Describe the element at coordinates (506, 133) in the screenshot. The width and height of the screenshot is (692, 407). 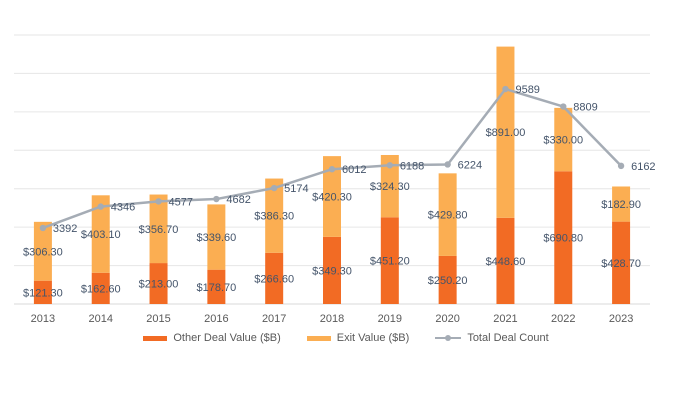
I see `data-label-exit-value: $891.00` at that location.